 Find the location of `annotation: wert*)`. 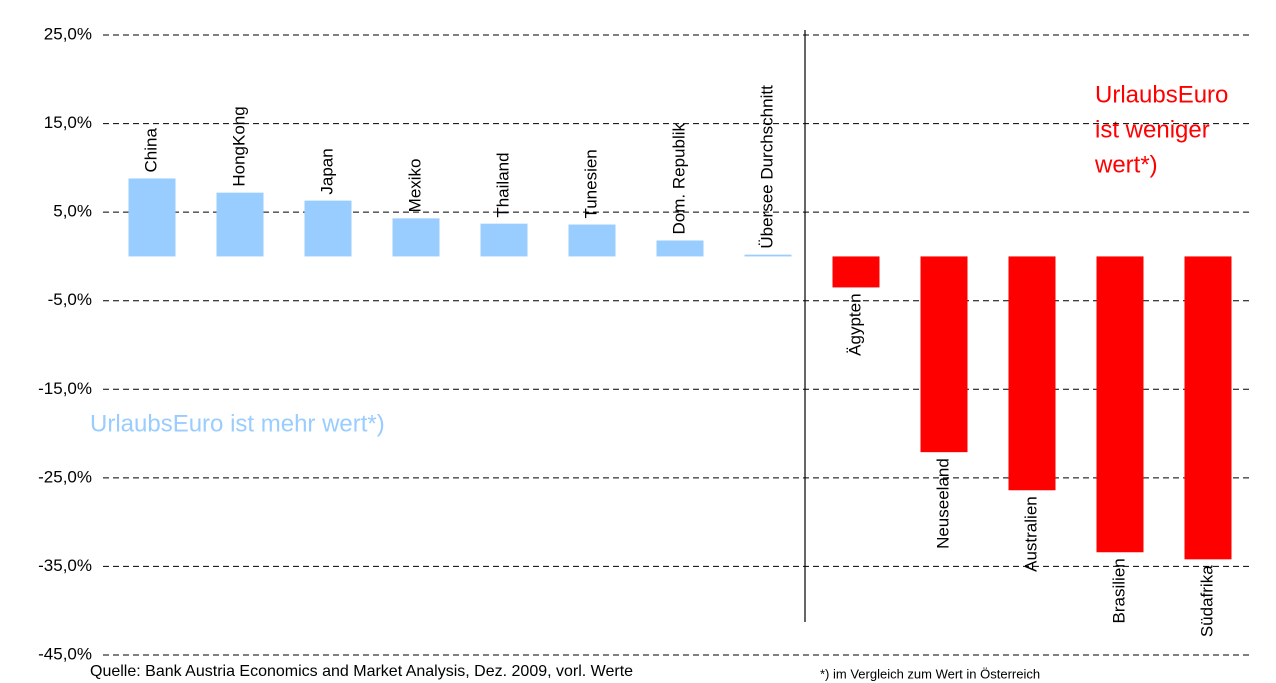

annotation: wert*) is located at coordinates (1126, 164).